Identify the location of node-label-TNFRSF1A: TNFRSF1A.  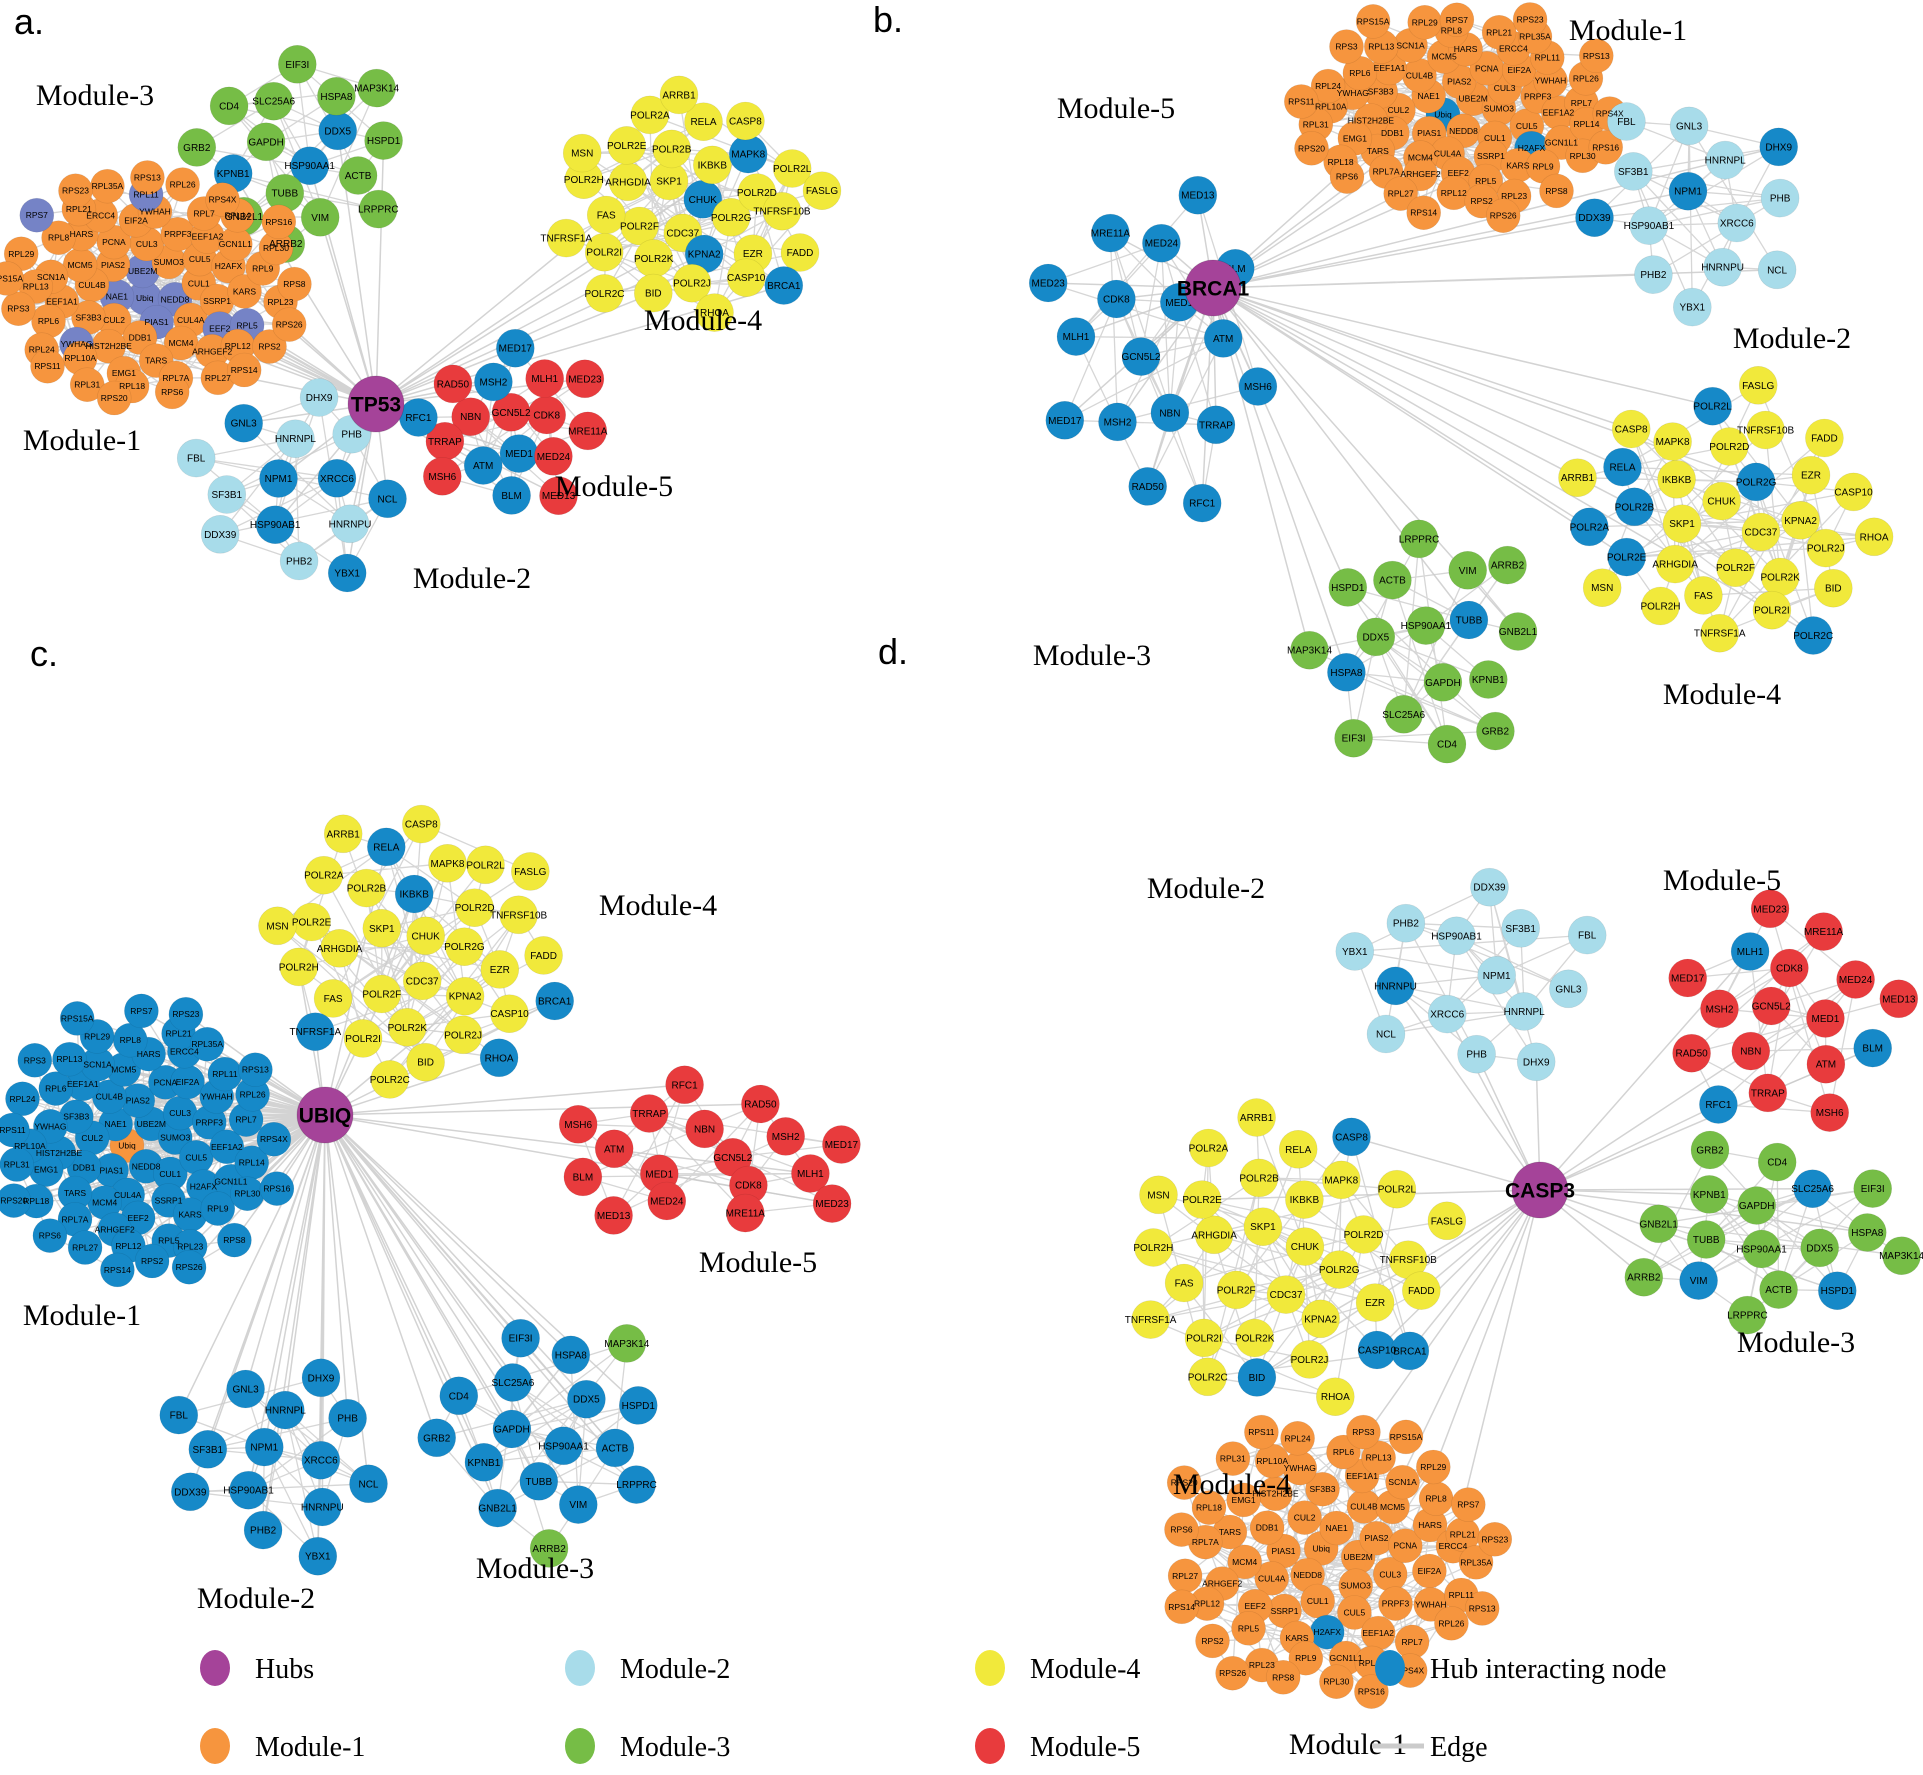
(1151, 1320).